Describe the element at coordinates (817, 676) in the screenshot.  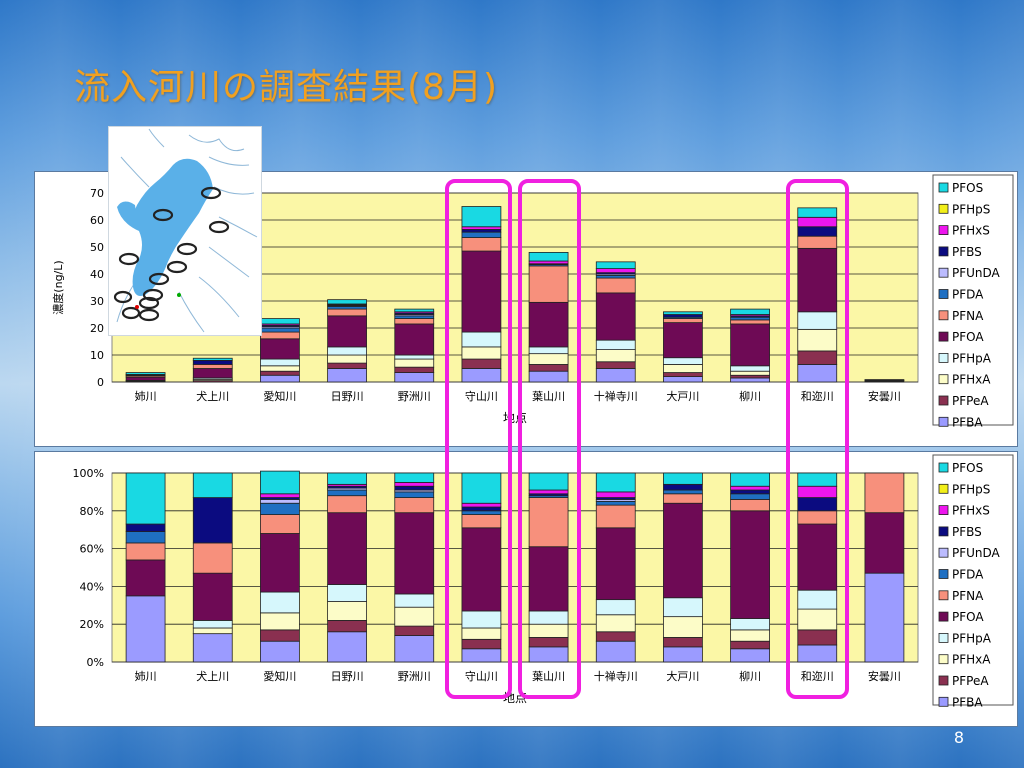
I see `x-tick-label: 和迩川` at that location.